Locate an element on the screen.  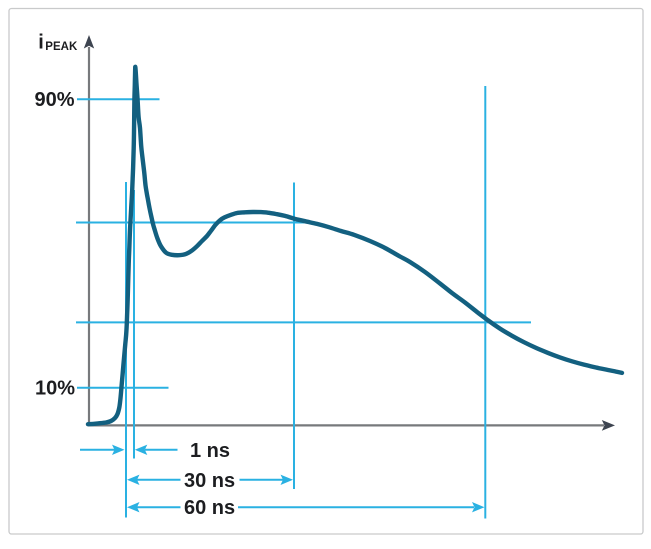
svg-text: 60 ns is located at coordinates (209, 508).